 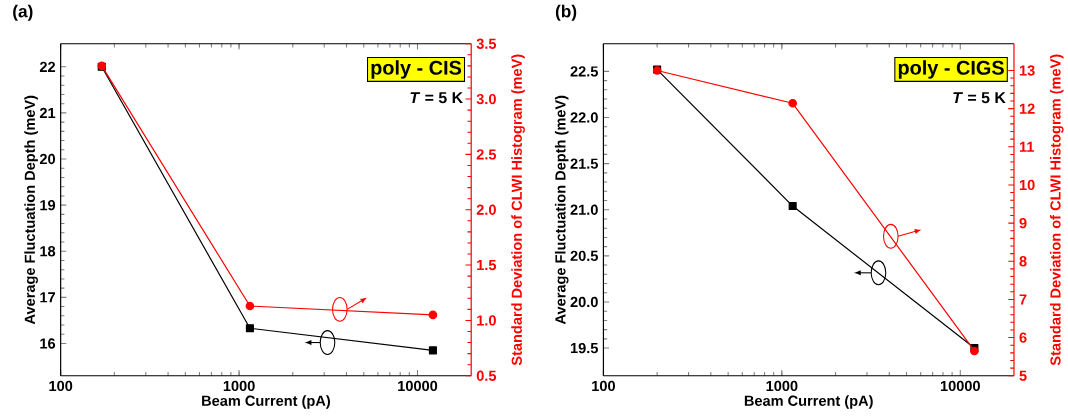 What do you see at coordinates (1023, 337) in the screenshot?
I see `y2-tick-label: 6` at bounding box center [1023, 337].